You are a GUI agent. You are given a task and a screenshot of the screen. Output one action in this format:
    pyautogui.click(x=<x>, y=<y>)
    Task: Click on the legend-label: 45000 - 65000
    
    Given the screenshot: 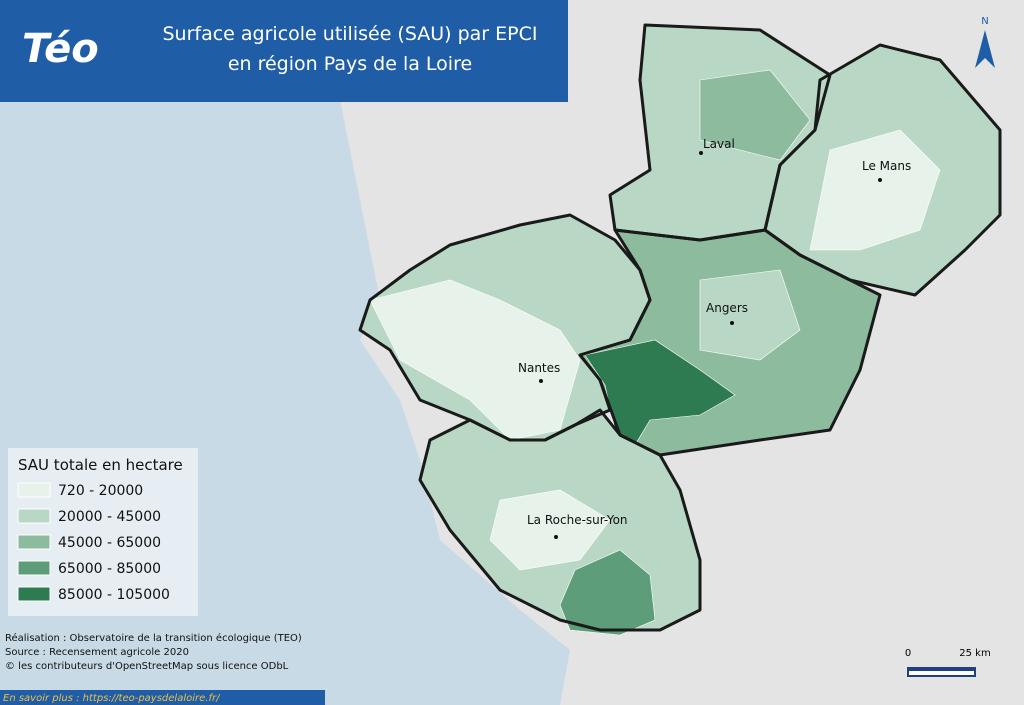 What is the action you would take?
    pyautogui.click(x=109, y=543)
    